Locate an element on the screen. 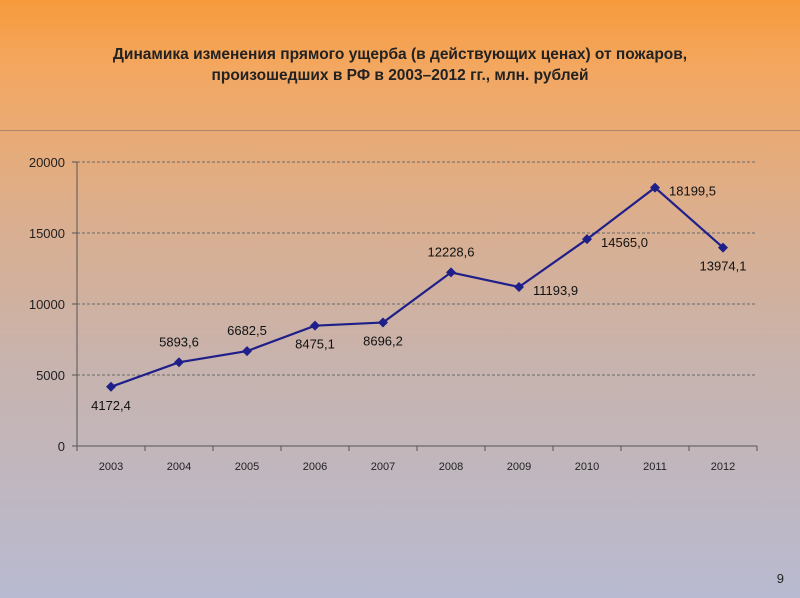 The height and width of the screenshot is (598, 800). x-tick-label: 2003 is located at coordinates (111, 467).